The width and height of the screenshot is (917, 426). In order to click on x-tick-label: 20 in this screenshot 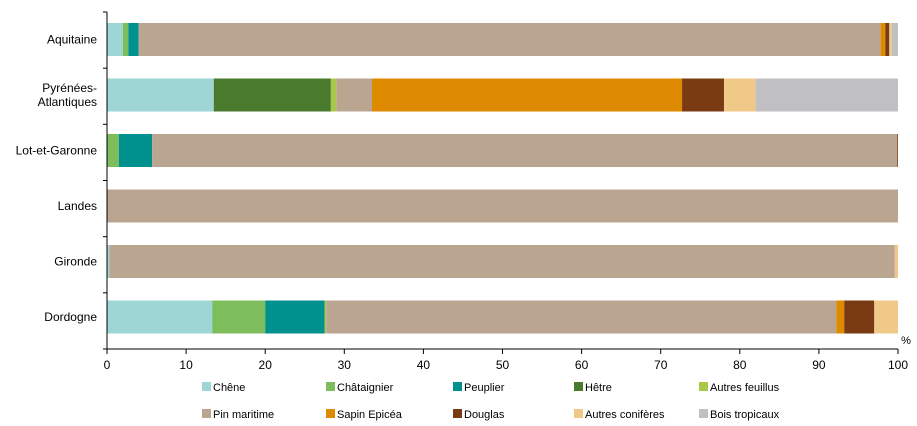, I will do `click(266, 365)`.